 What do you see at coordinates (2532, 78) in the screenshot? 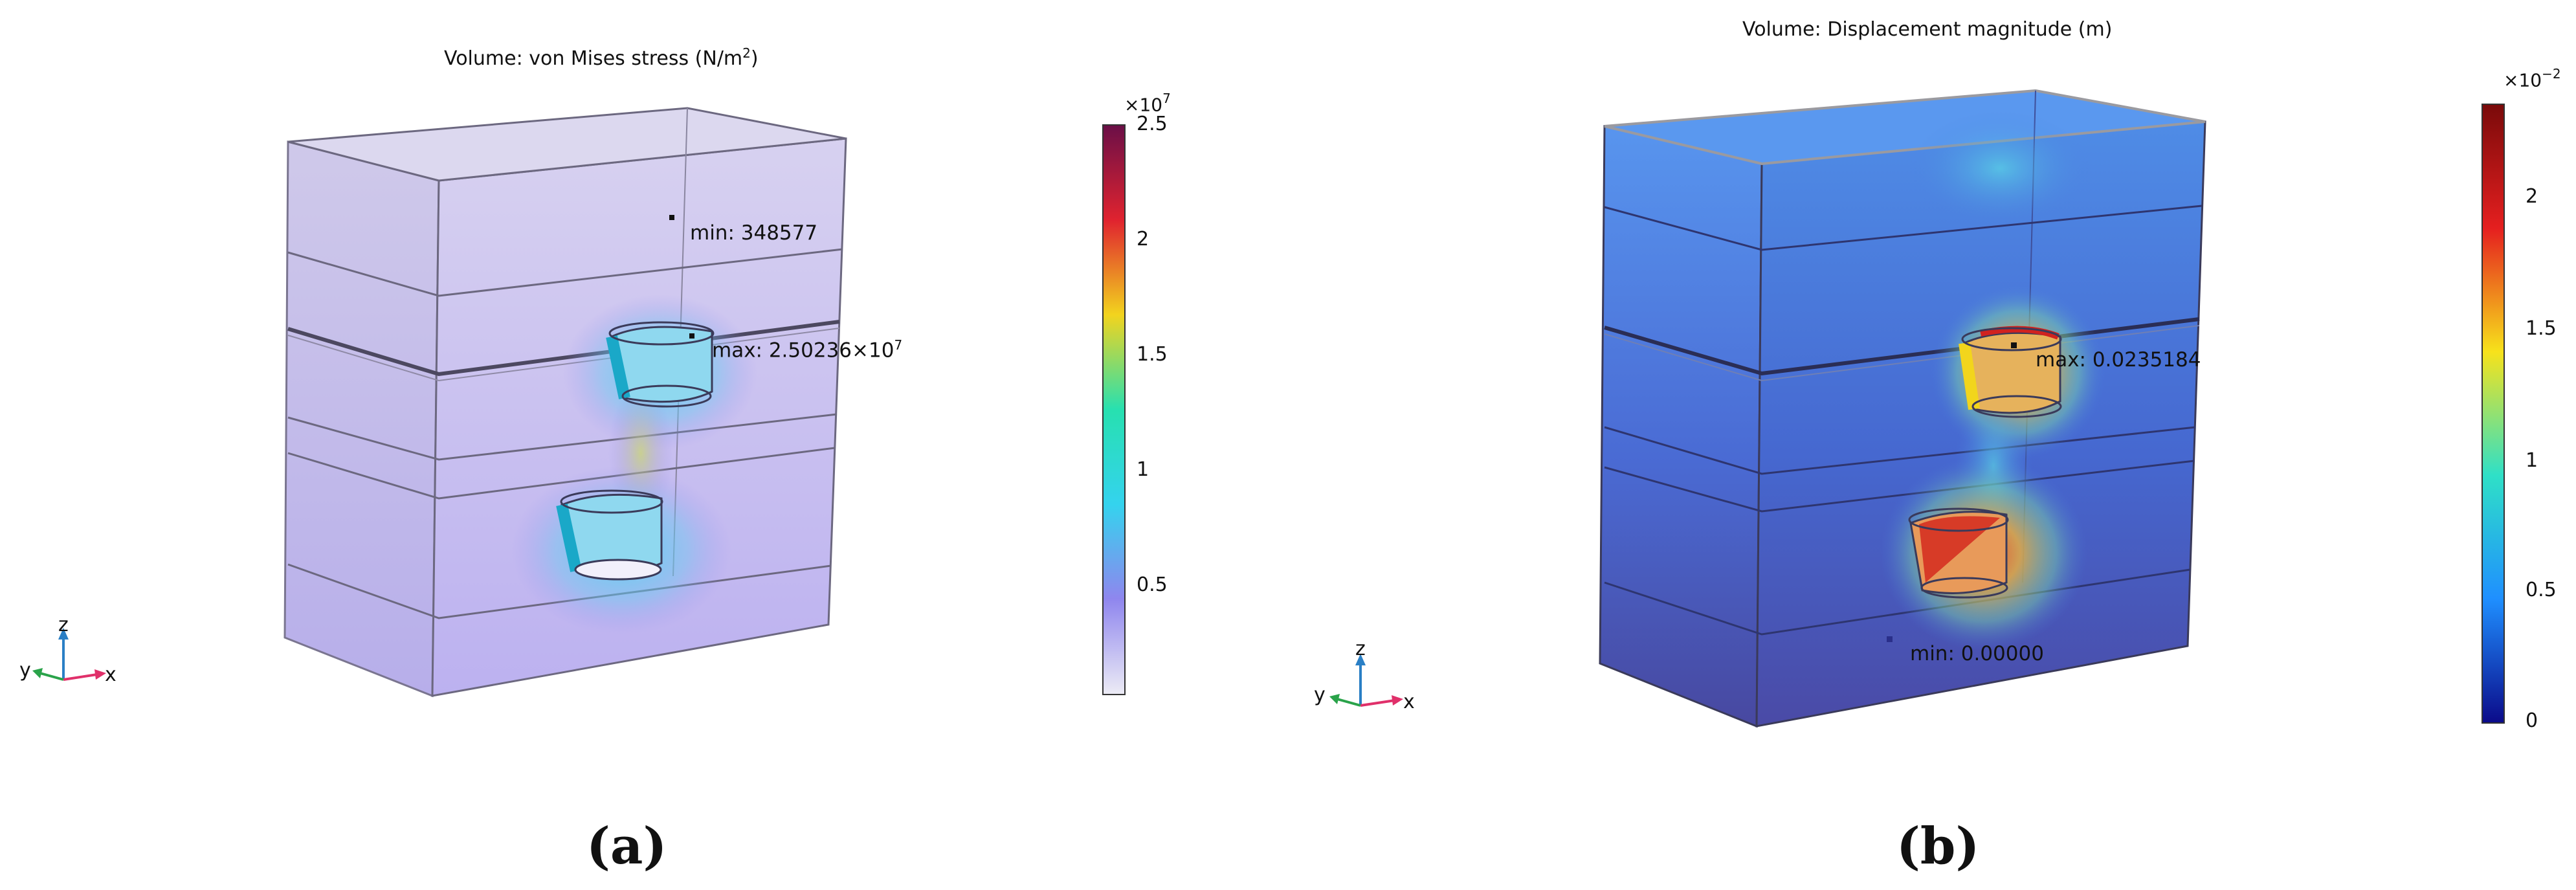
I see `colorbar-exponent: ×10⁻²` at bounding box center [2532, 78].